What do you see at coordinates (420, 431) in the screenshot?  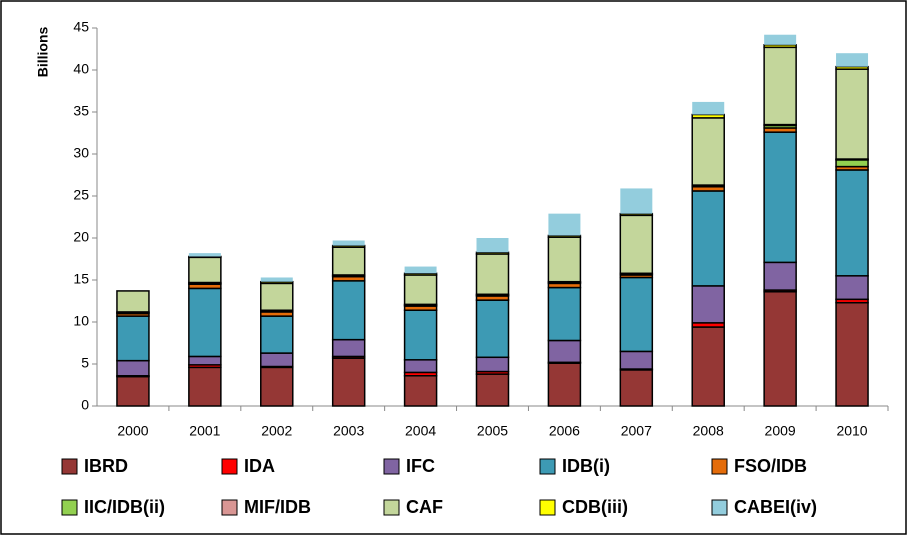 I see `x-tick-label: 2004` at bounding box center [420, 431].